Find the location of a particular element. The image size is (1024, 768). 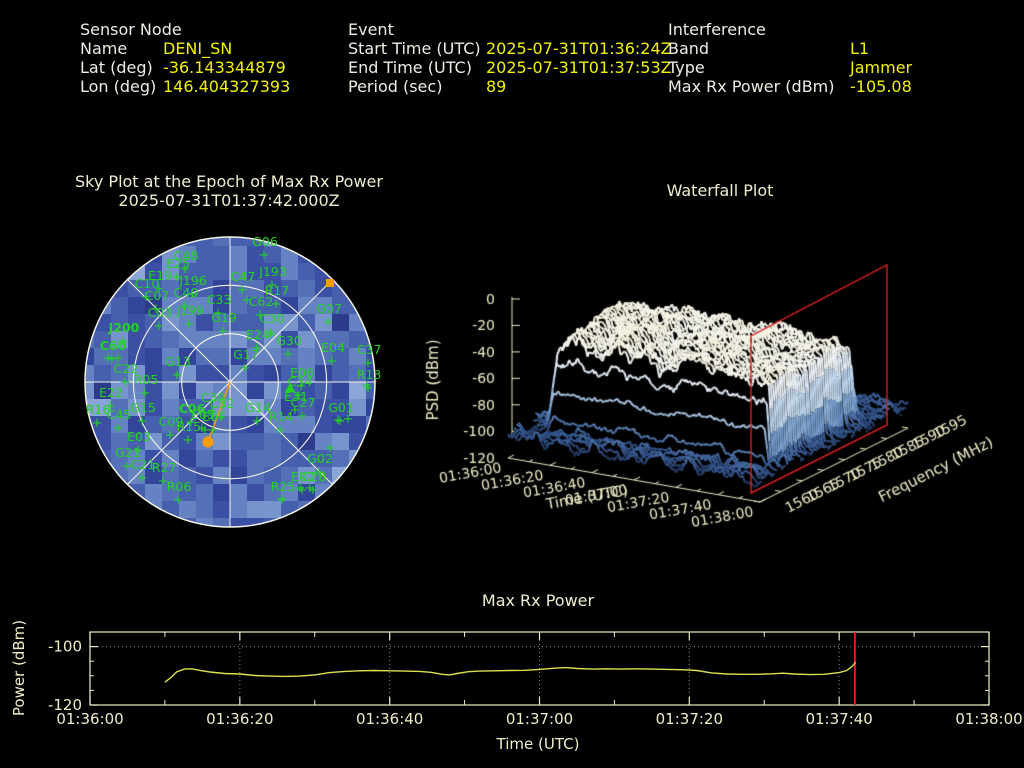

x-axis-label: Time (UTC) is located at coordinates (538, 744).